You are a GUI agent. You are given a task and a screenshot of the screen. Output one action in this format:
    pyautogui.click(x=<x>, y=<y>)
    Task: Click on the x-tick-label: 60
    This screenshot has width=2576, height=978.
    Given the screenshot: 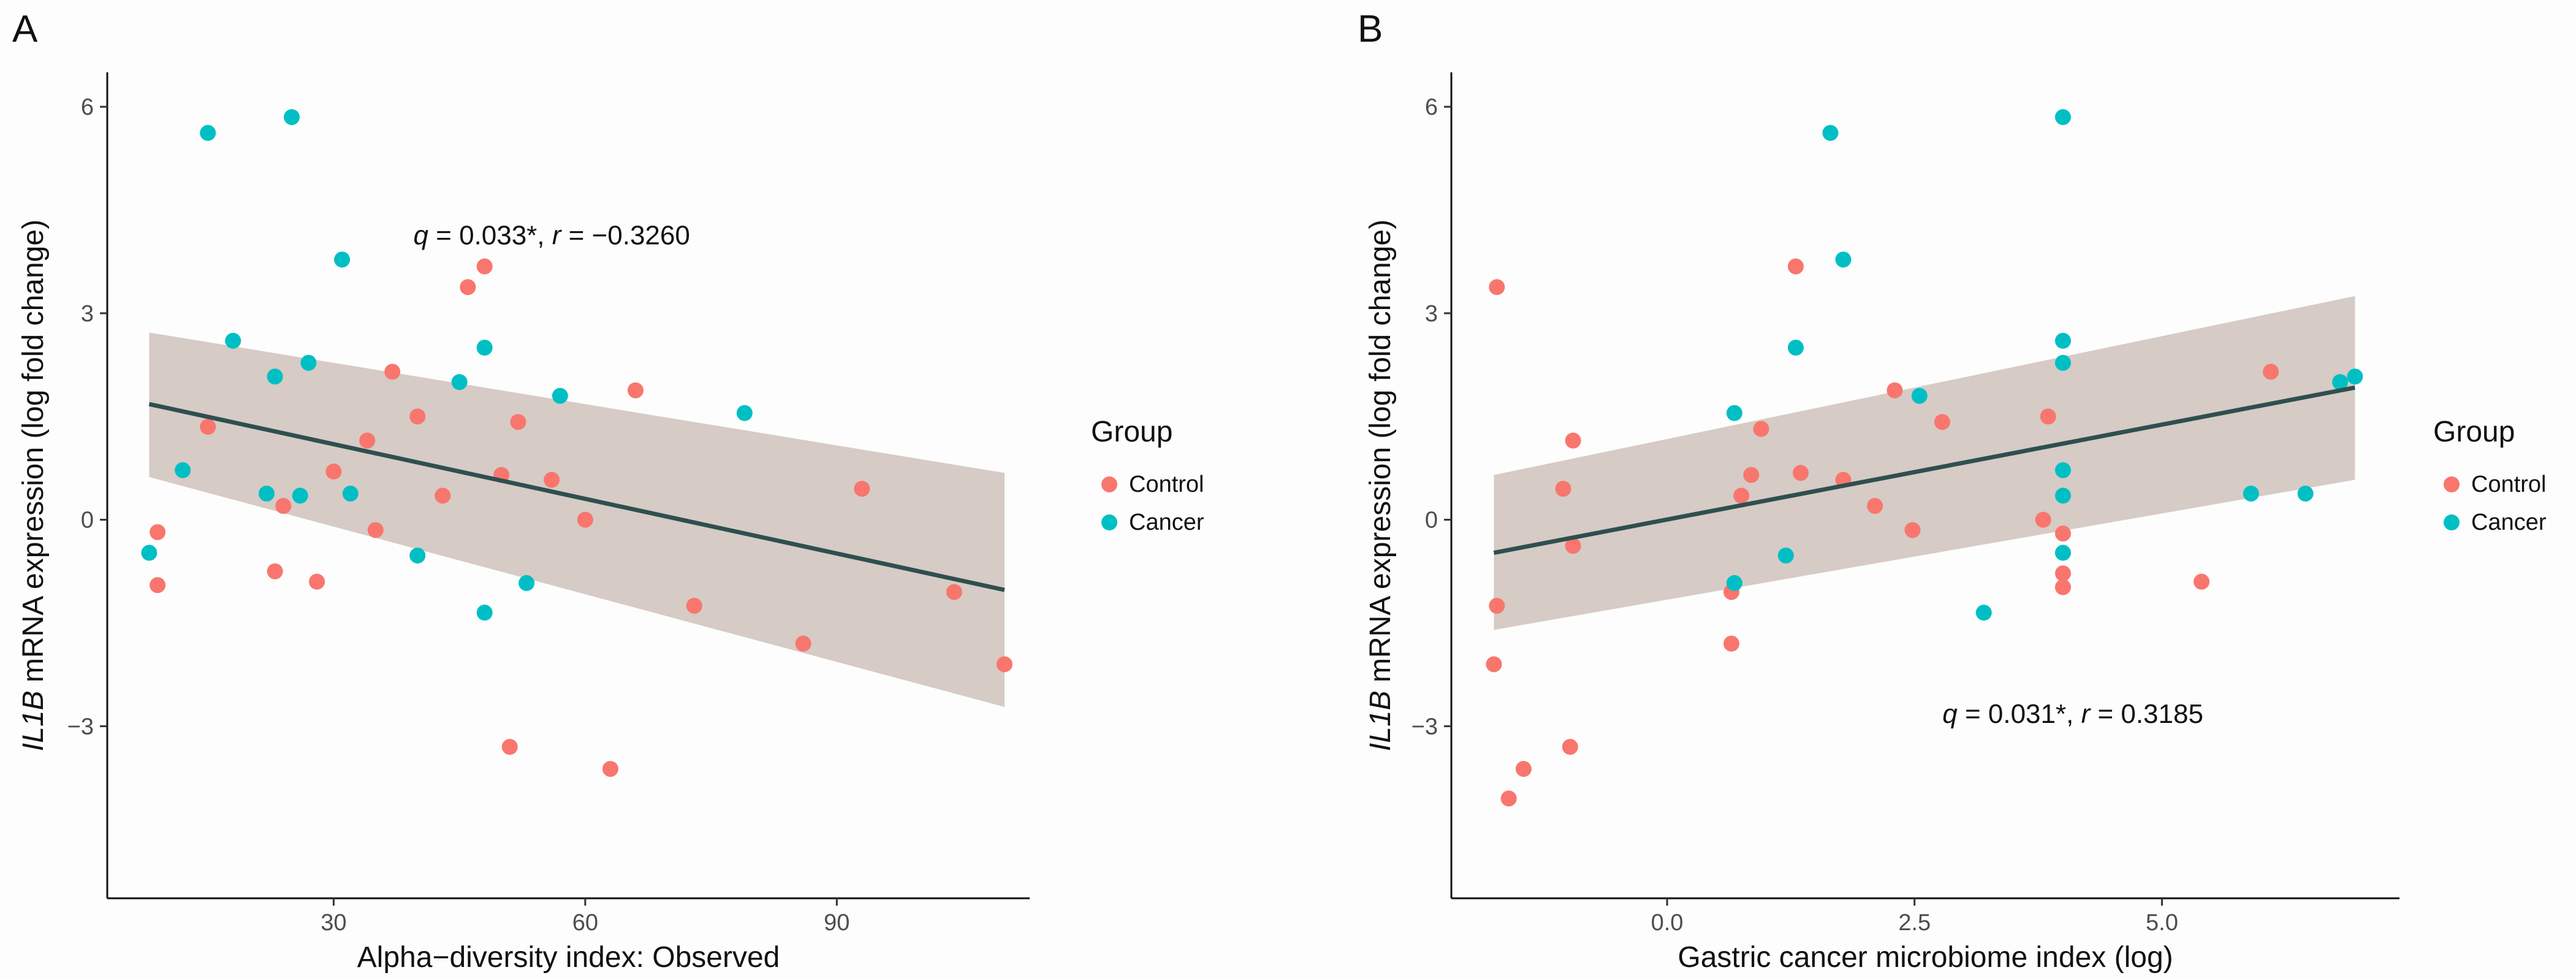 What is the action you would take?
    pyautogui.click(x=585, y=923)
    